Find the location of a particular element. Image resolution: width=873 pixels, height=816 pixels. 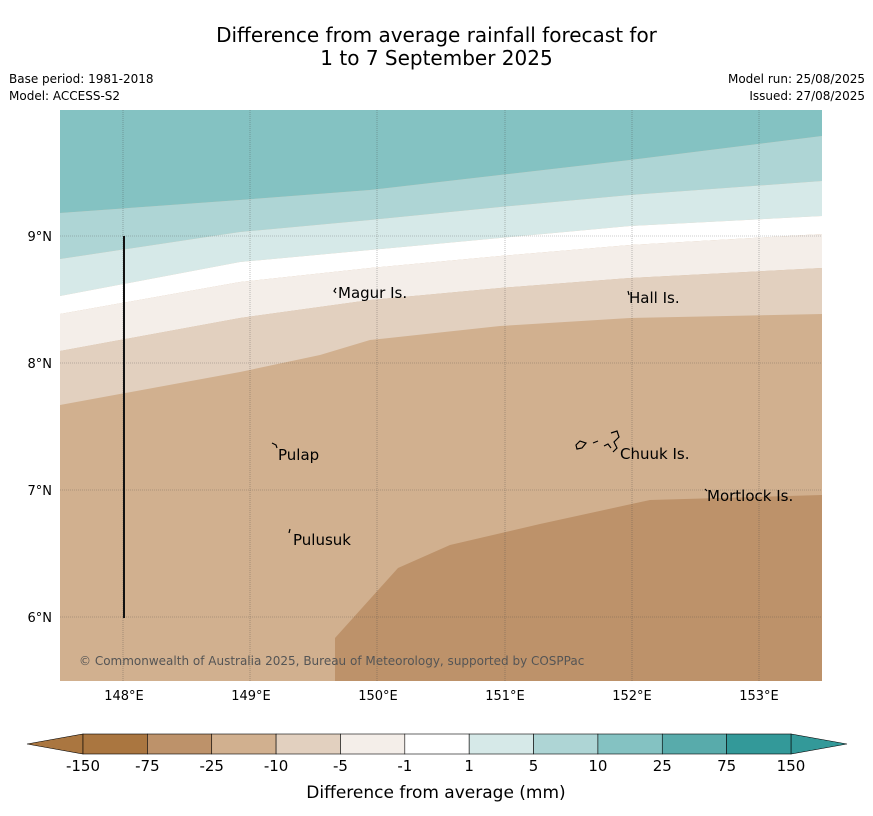

lat-label-6n: 6°N is located at coordinates (40, 618).